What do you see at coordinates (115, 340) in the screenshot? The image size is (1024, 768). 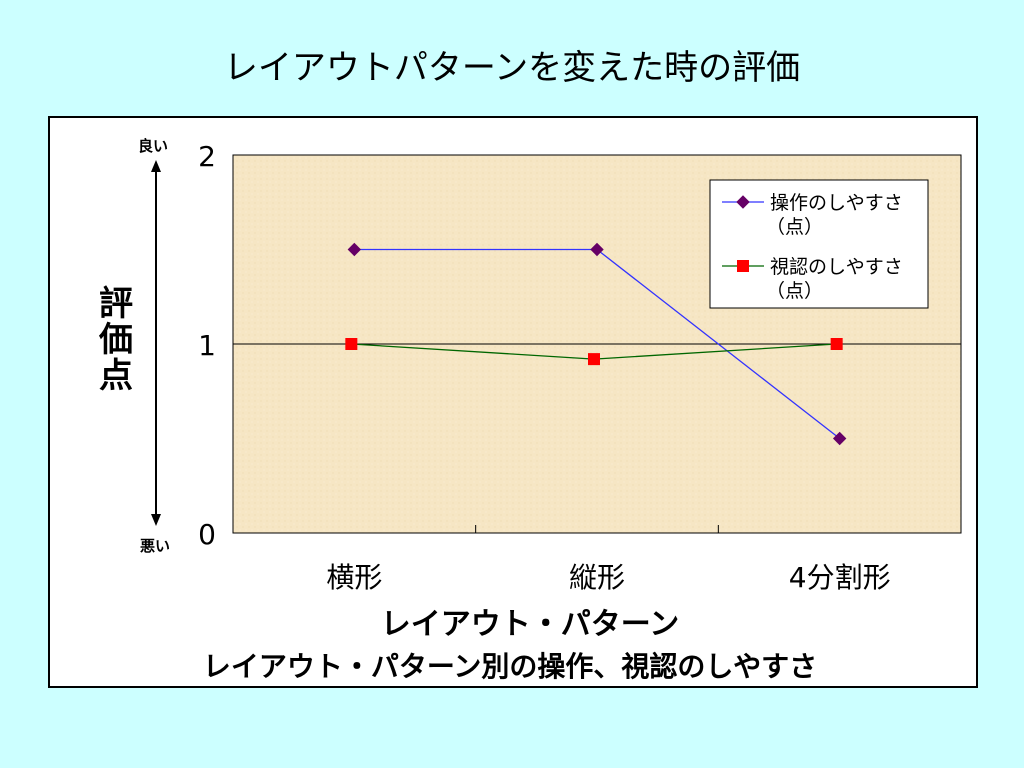 I see `y-axis-title: 評価点` at bounding box center [115, 340].